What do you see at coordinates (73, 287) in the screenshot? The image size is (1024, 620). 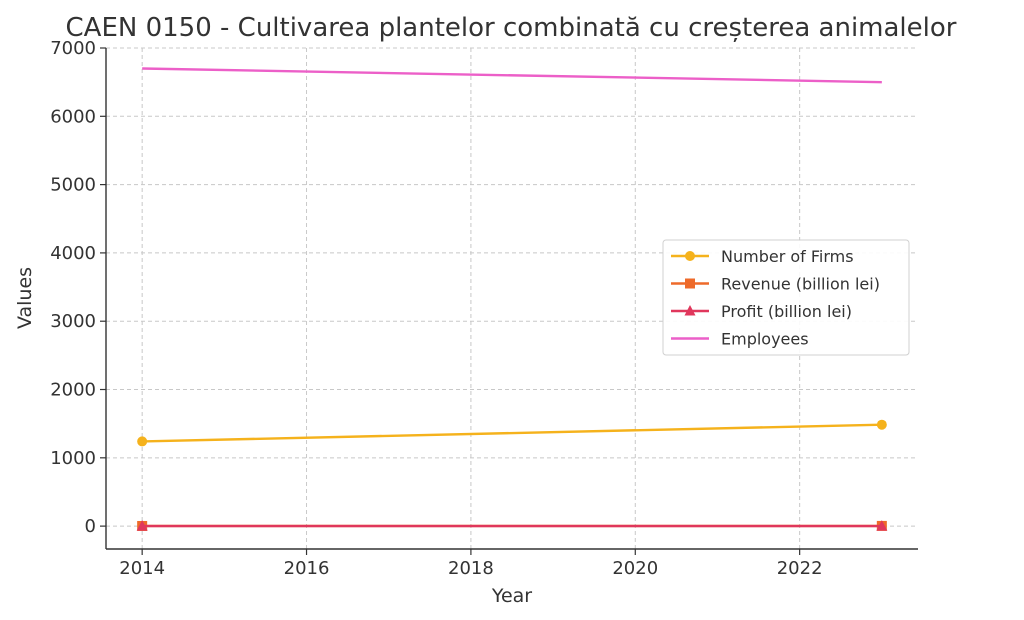 I see `y-tick-labels: 0 1000 2000 3000 4000 5000 6000 7000` at bounding box center [73, 287].